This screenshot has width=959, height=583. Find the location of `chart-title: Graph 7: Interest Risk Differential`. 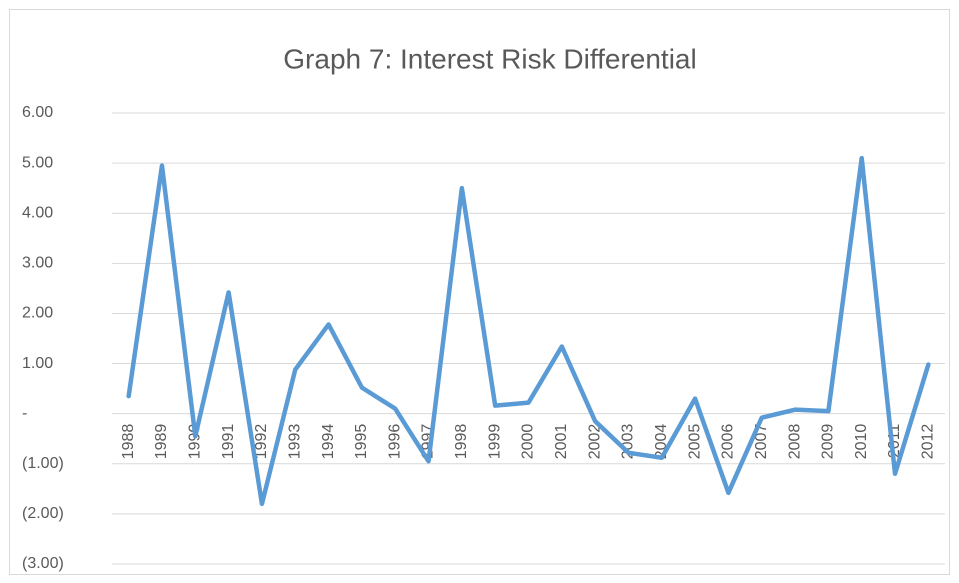

chart-title: Graph 7: Interest Risk Differential is located at coordinates (489, 58).